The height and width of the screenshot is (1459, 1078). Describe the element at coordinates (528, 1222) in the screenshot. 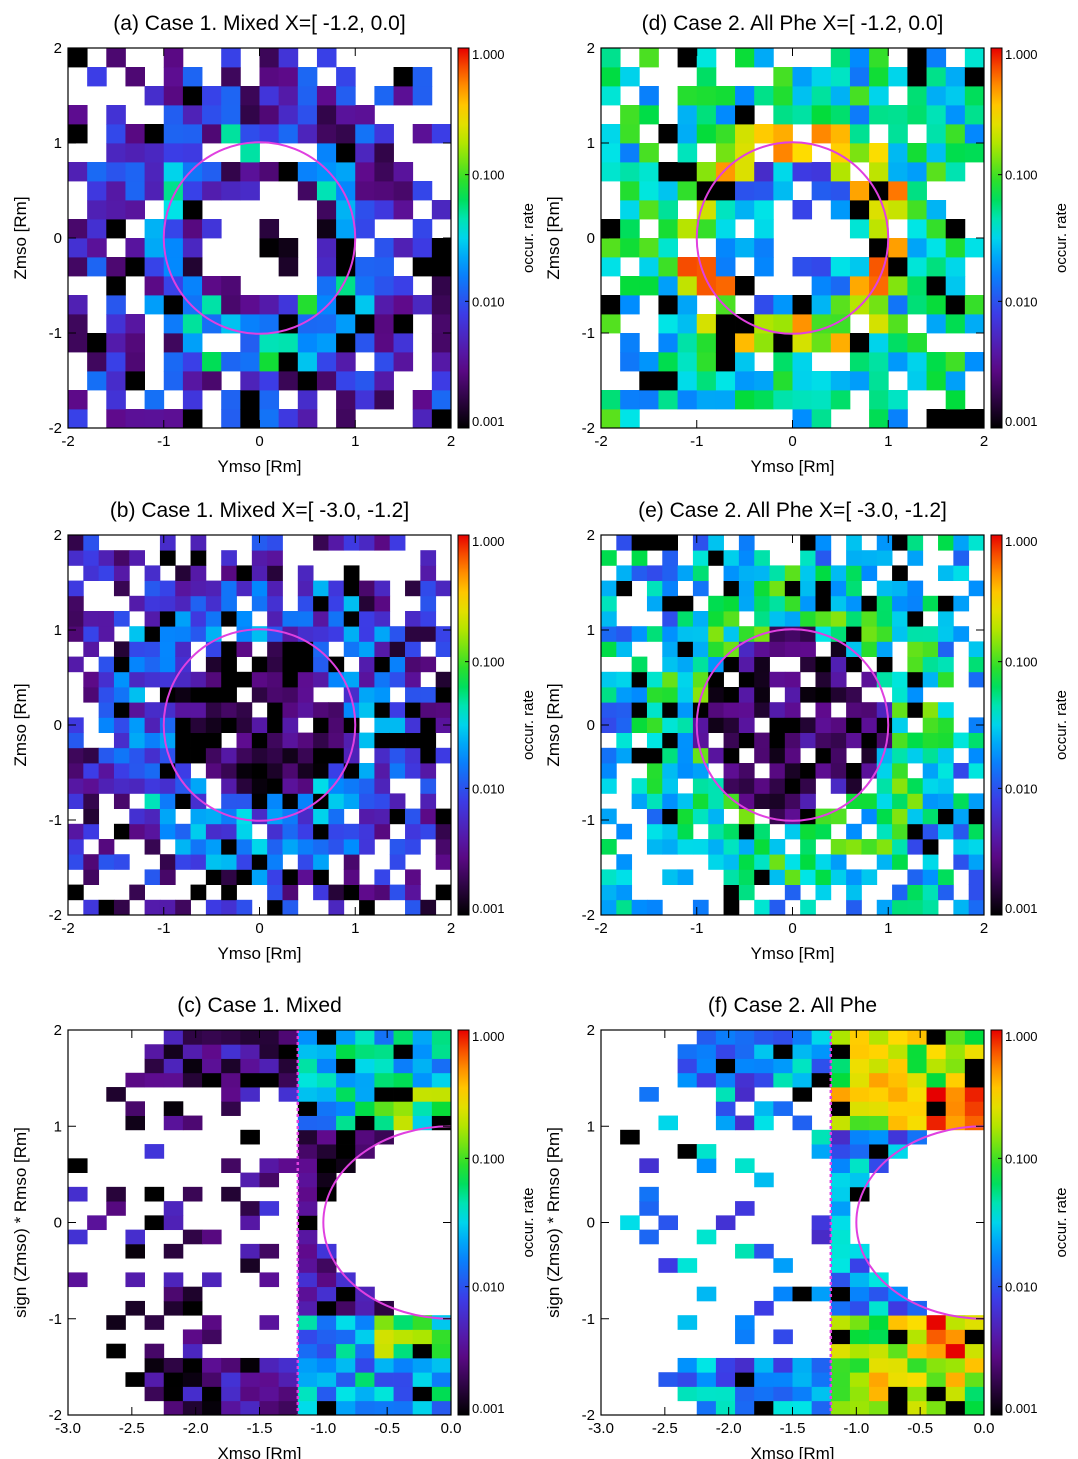

I see `colorbar-label: occur. rate` at that location.